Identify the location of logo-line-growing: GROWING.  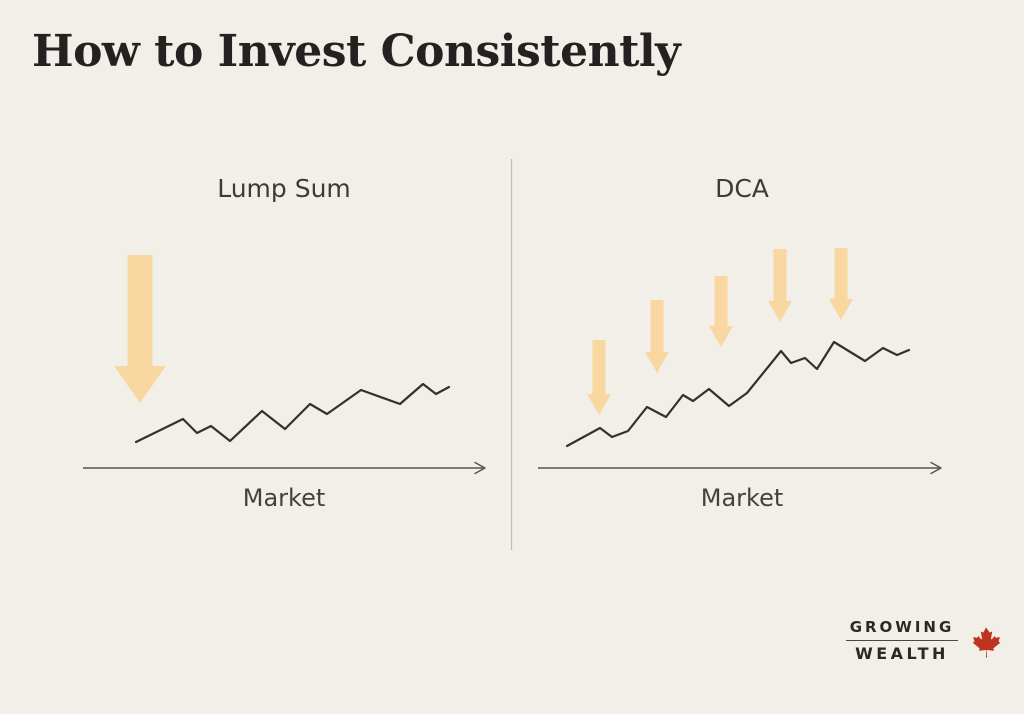
(902, 629).